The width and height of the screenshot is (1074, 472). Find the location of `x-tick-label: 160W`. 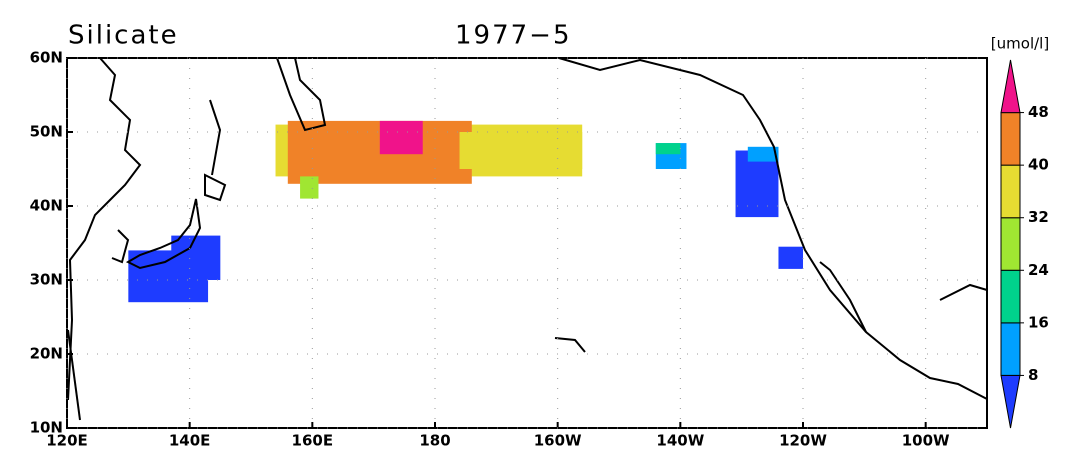

x-tick-label: 160W is located at coordinates (558, 441).